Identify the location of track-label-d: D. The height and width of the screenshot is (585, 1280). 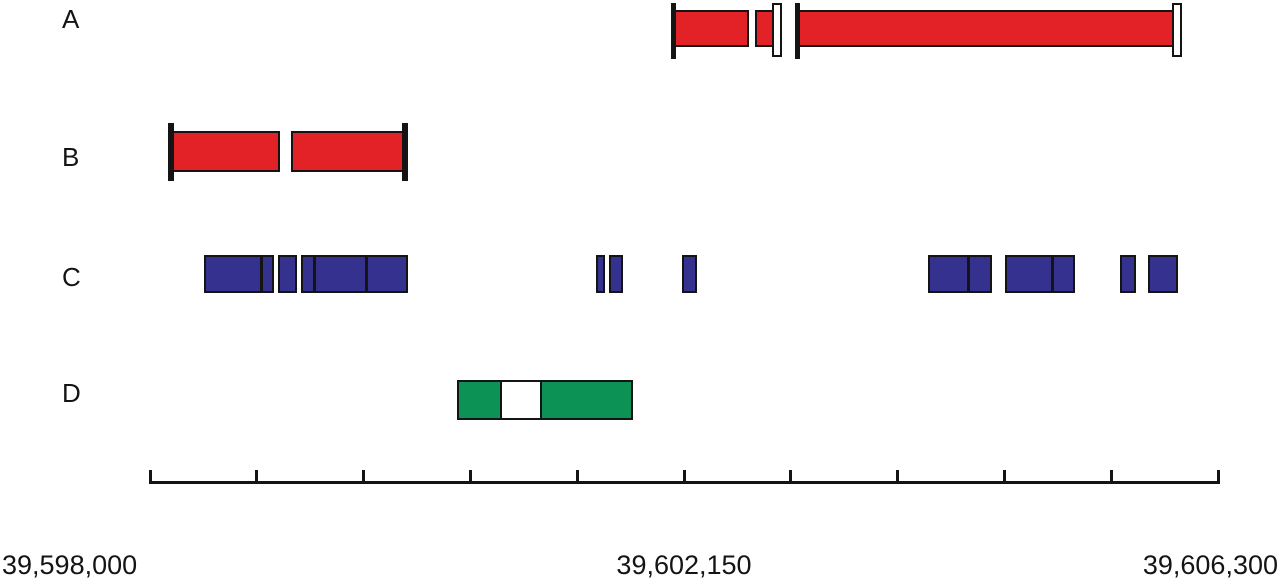
(71, 393).